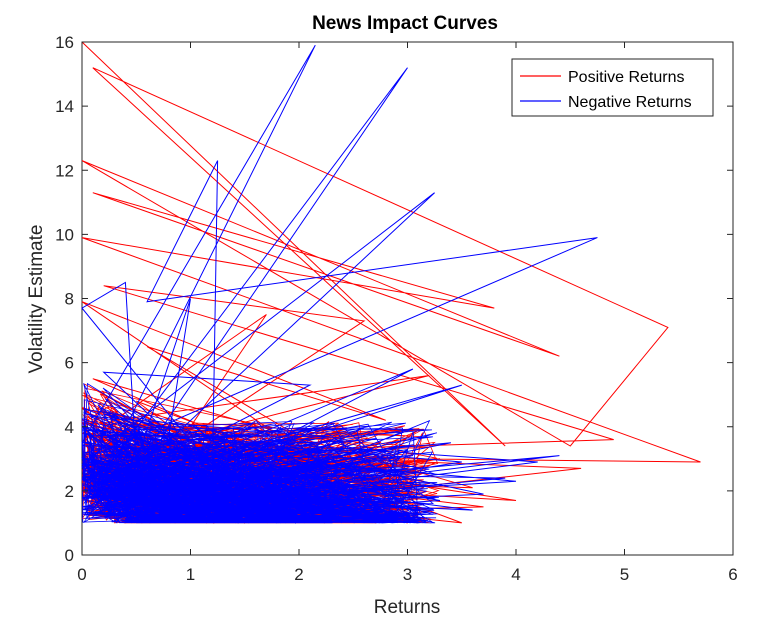 The image size is (763, 626). Describe the element at coordinates (407, 574) in the screenshot. I see `x-tick-label: 3` at that location.